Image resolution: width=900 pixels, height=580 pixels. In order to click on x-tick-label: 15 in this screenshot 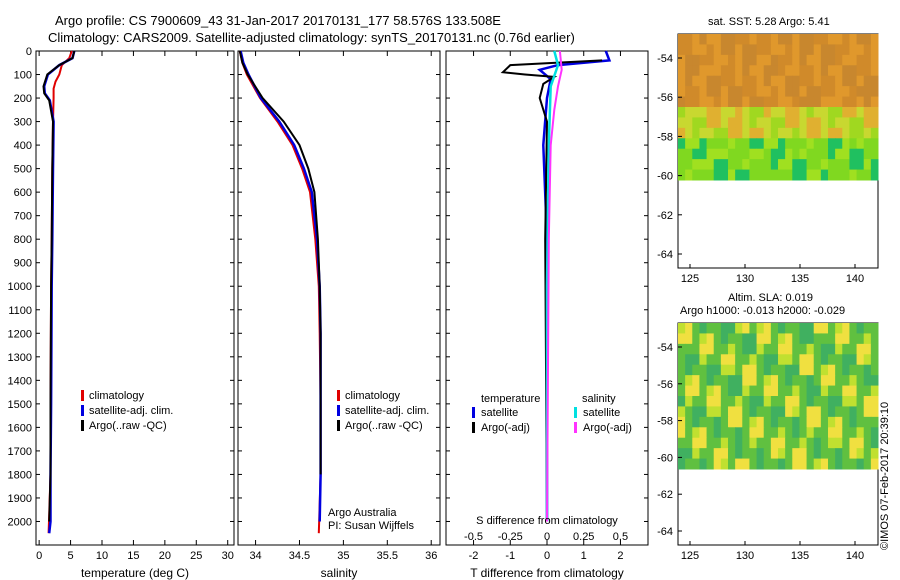, I will do `click(133, 556)`.